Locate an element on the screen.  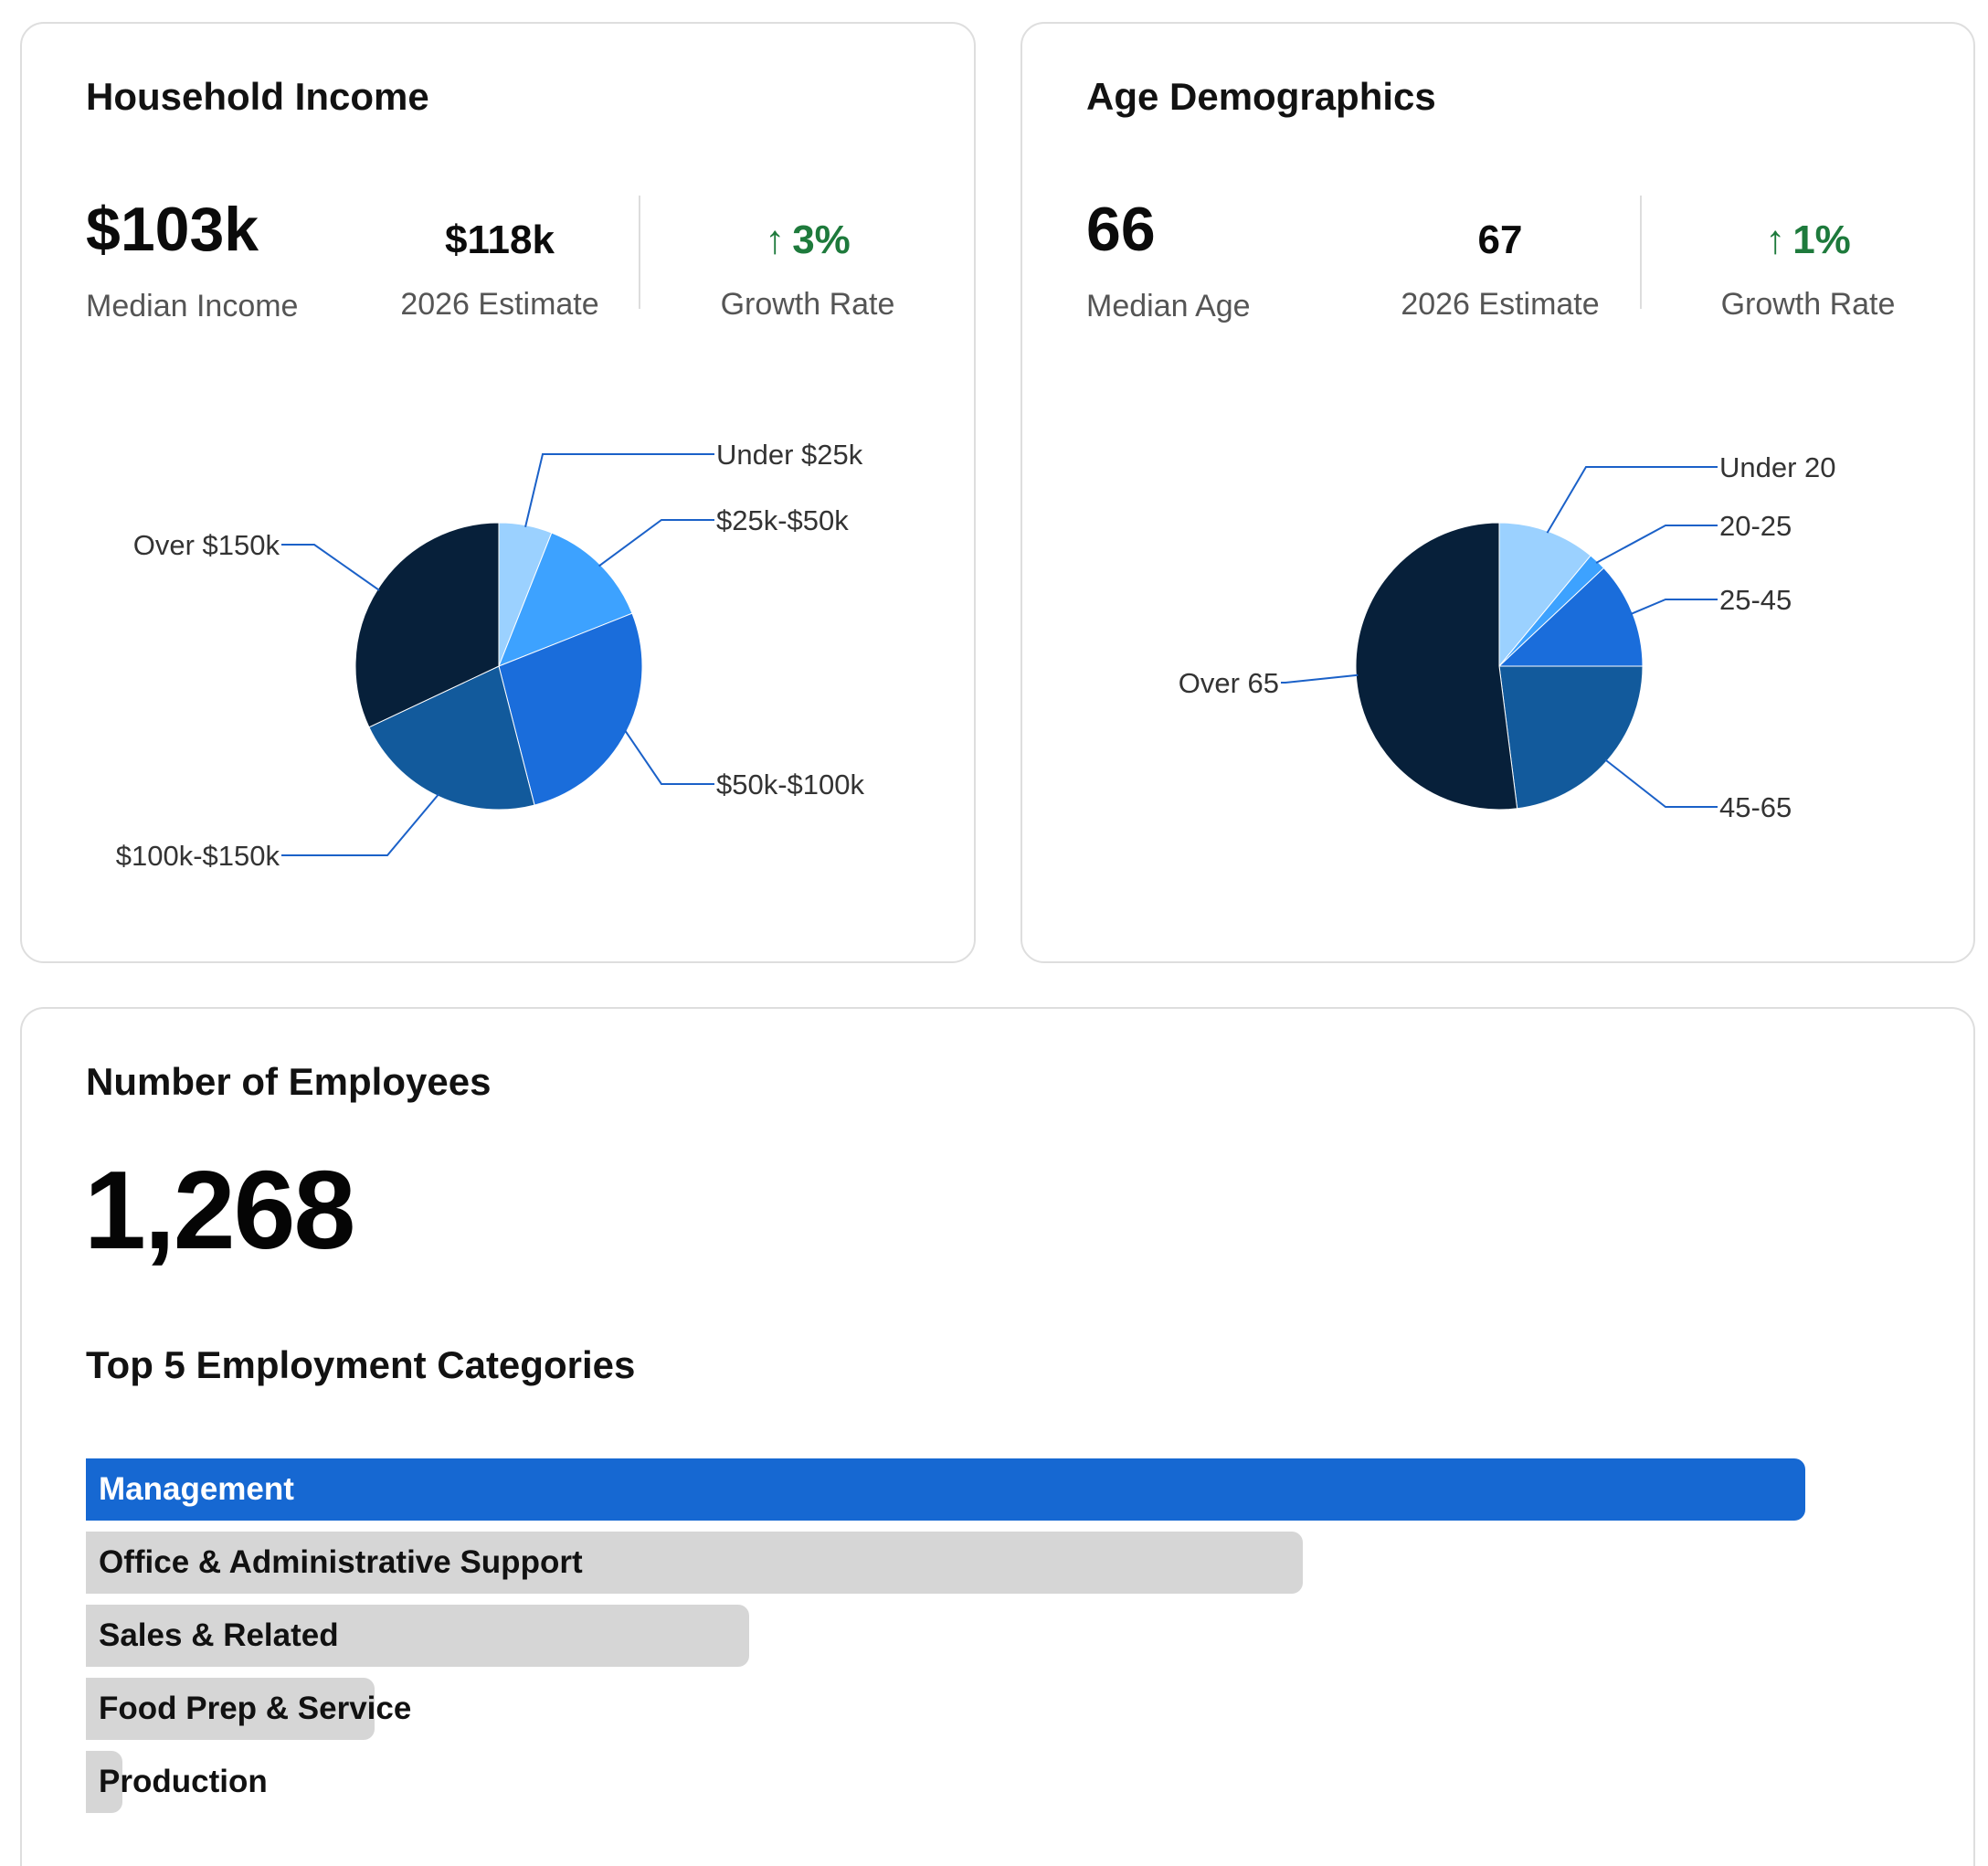
income-growth-percent: 3% is located at coordinates (821, 239).